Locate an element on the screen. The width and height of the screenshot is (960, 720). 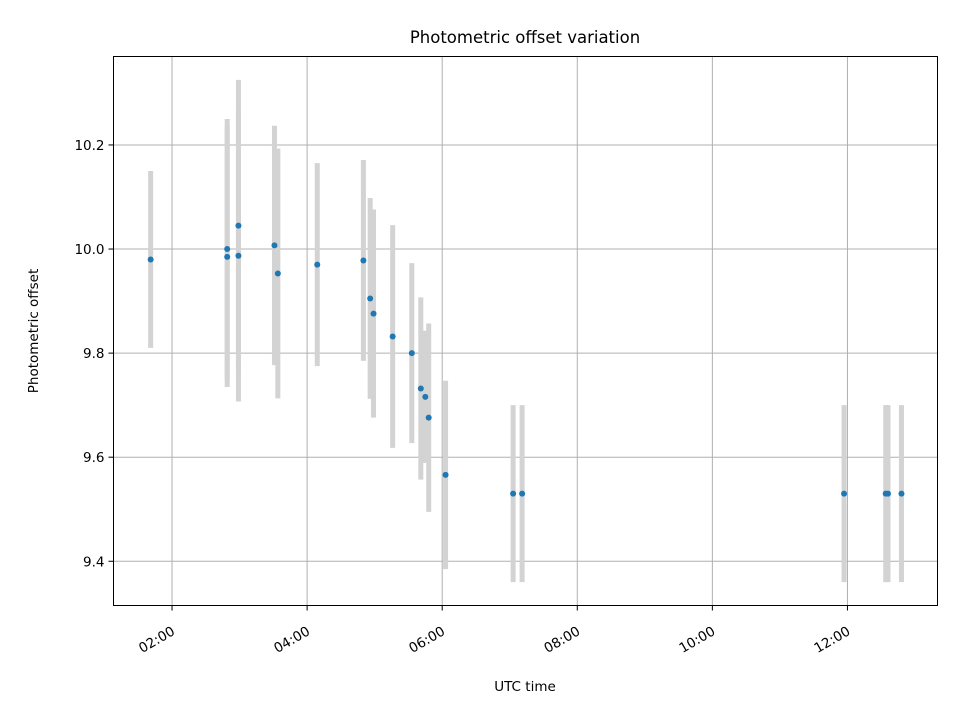
y-axis-ticks: 9.4 9.6 9.8 10.0 10.2 is located at coordinates (94, 354).